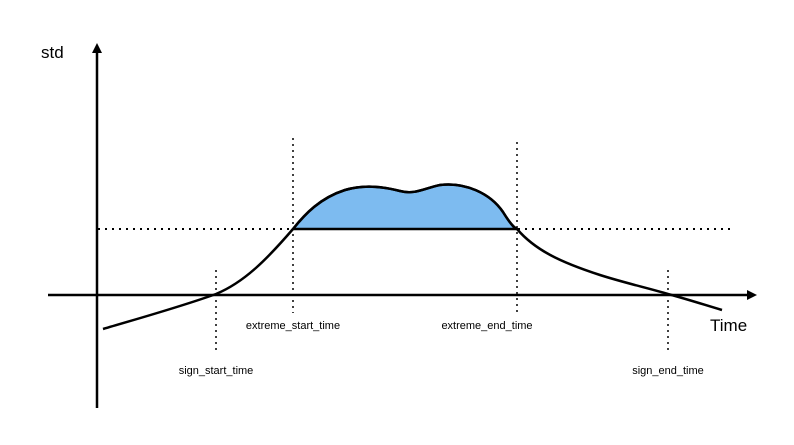 The image size is (794, 445). What do you see at coordinates (52, 52) in the screenshot?
I see `y-axis-label: std` at bounding box center [52, 52].